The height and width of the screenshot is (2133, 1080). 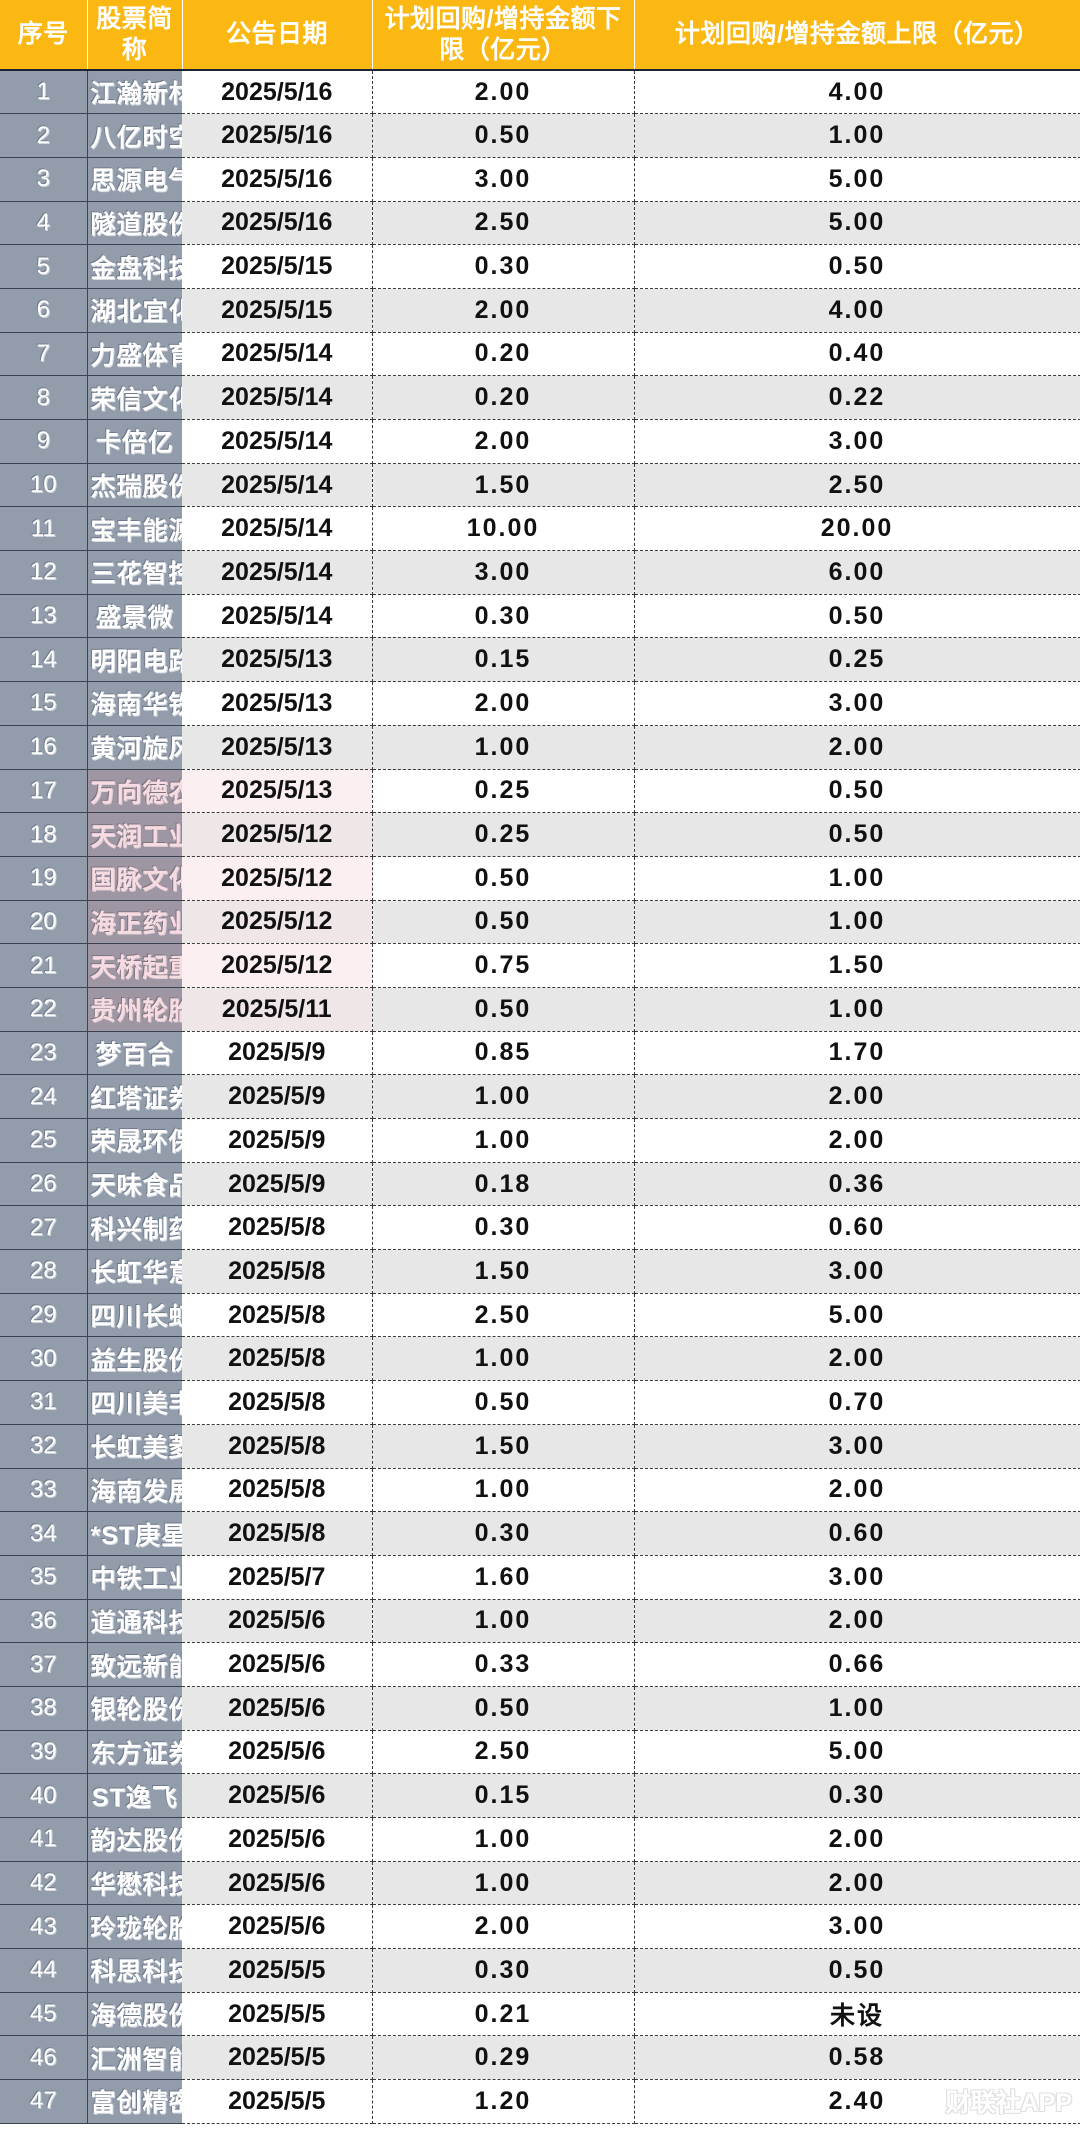 What do you see at coordinates (540, 1927) in the screenshot?
I see `table-row: 43玲珑轮胎2025/5/62.003.00` at bounding box center [540, 1927].